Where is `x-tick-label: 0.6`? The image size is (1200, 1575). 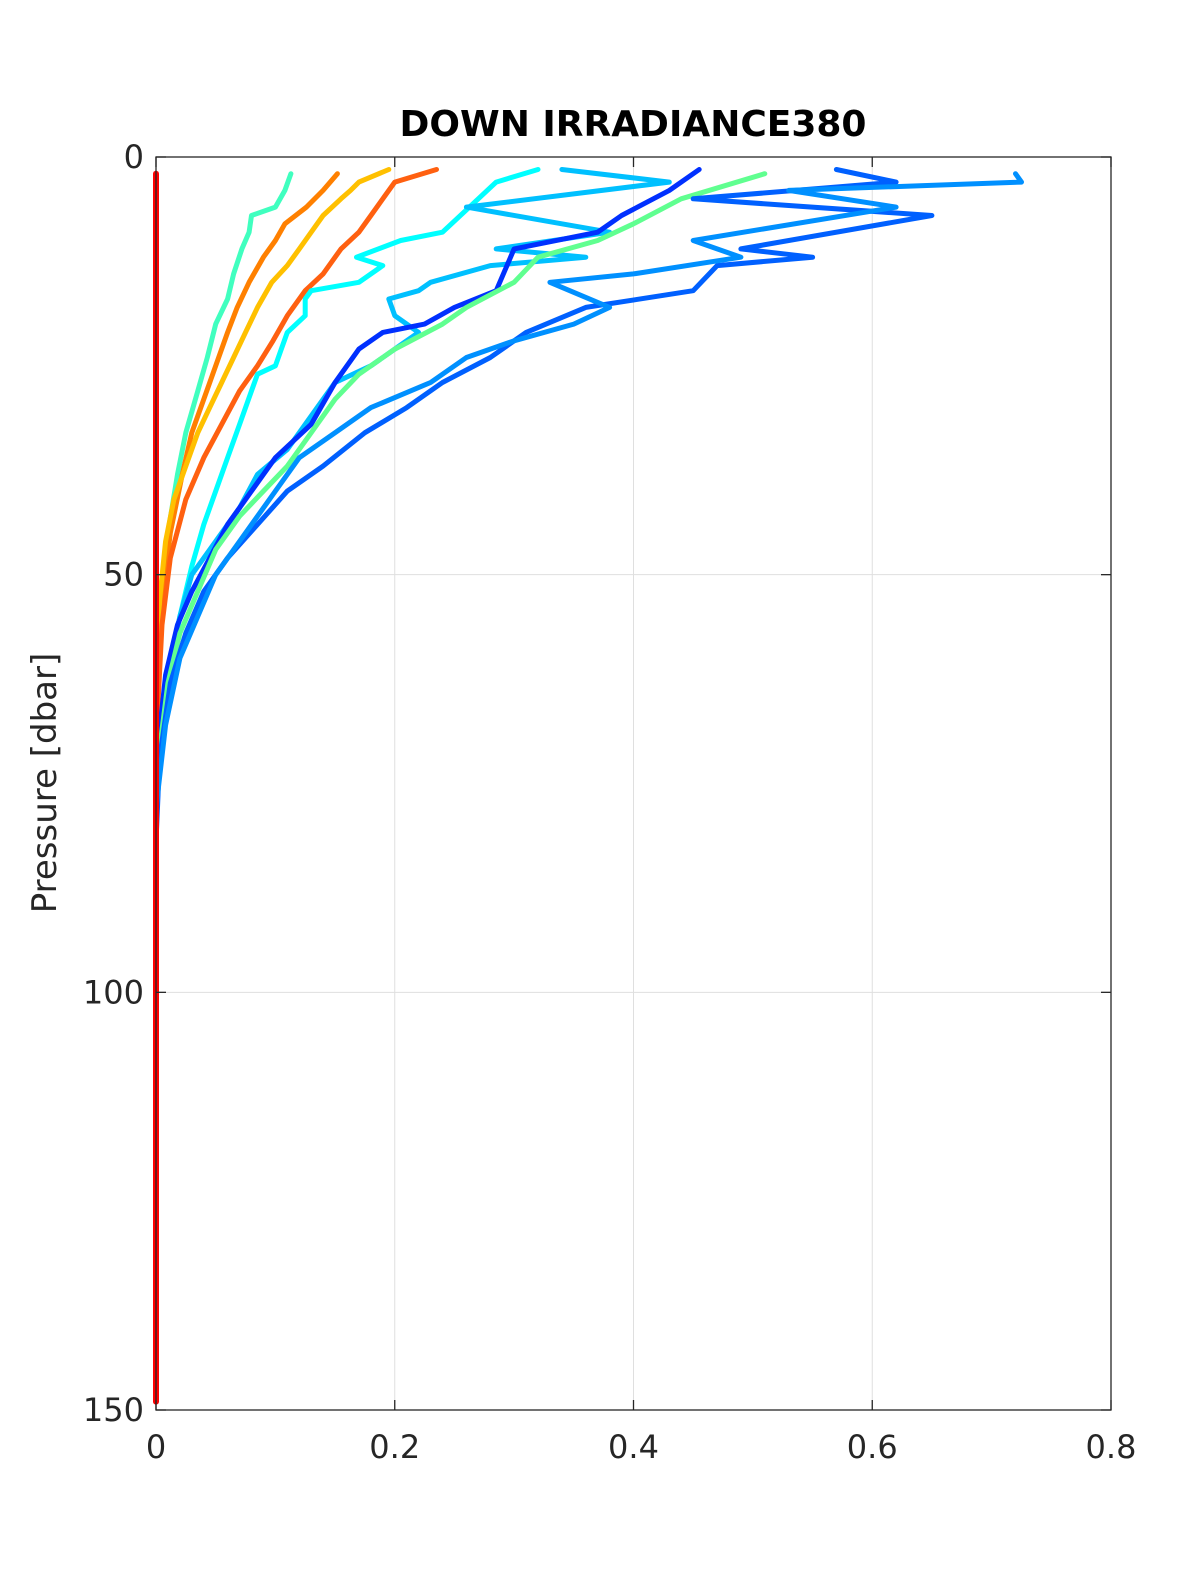 x-tick-label: 0.6 is located at coordinates (872, 1447).